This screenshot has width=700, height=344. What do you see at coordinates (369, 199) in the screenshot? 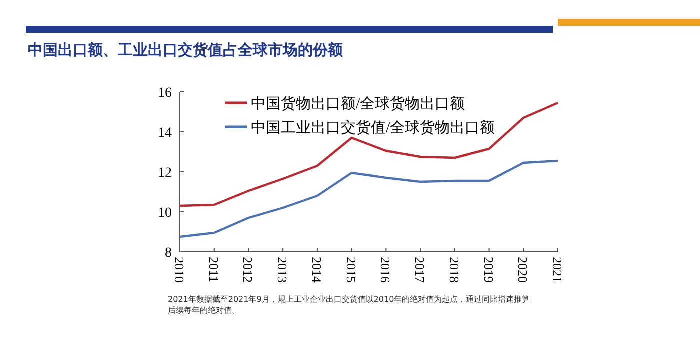
I see `line-series` at bounding box center [369, 199].